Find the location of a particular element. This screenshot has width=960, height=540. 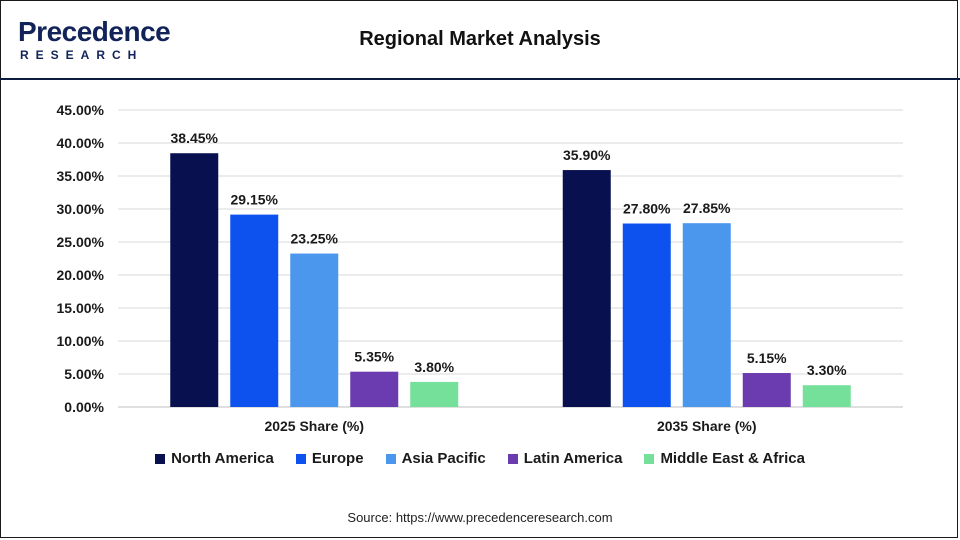

brand-logo: Precedence RESEARCH is located at coordinates (94, 40).